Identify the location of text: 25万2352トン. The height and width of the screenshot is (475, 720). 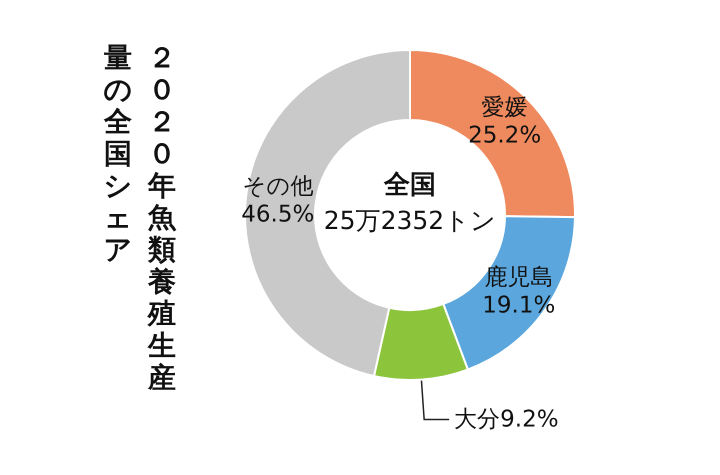
(410, 220).